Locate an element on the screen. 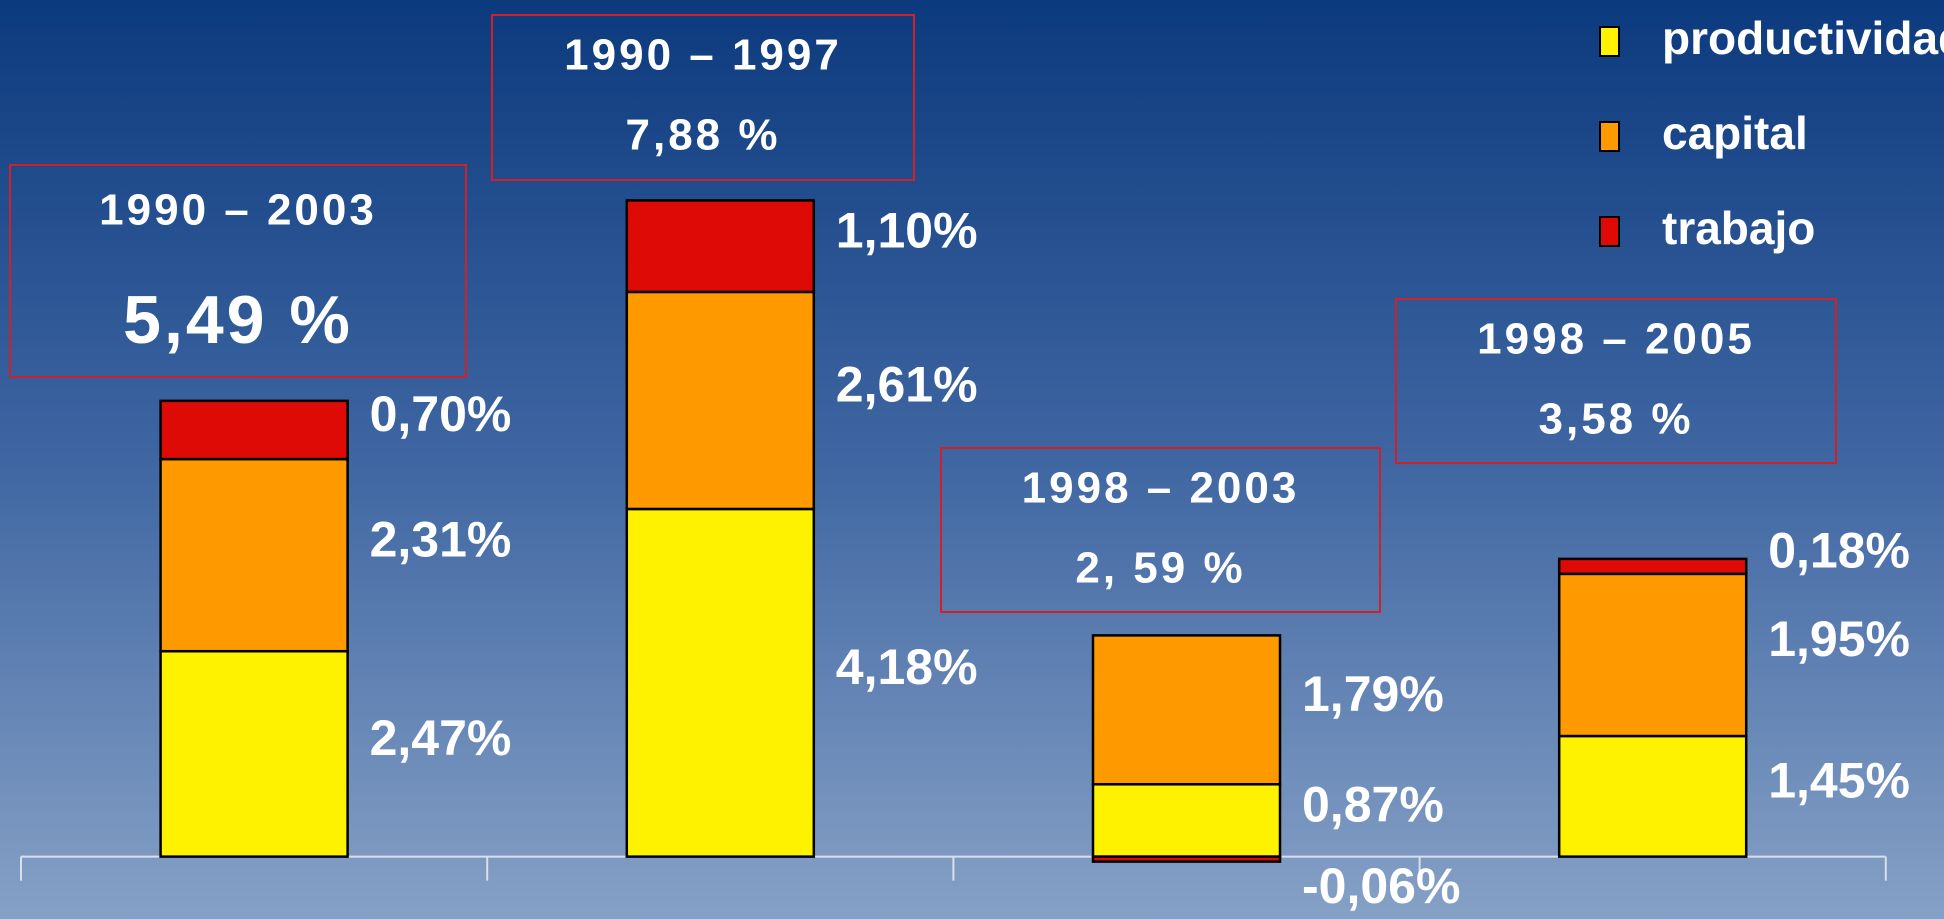 The width and height of the screenshot is (1944, 919). period-label: 1990 – 1997 is located at coordinates (703, 55).